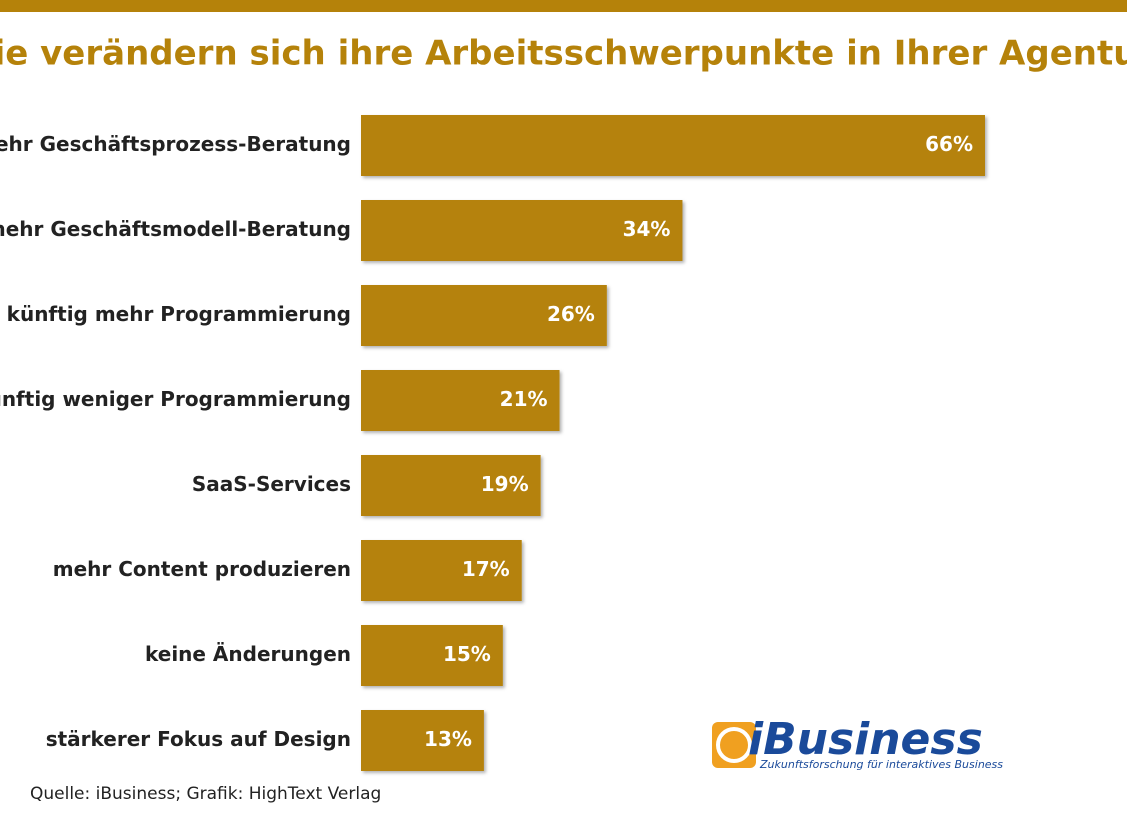 Image resolution: width=1127 pixels, height=835 pixels. What do you see at coordinates (467, 654) in the screenshot?
I see `value-label: 15%` at bounding box center [467, 654].